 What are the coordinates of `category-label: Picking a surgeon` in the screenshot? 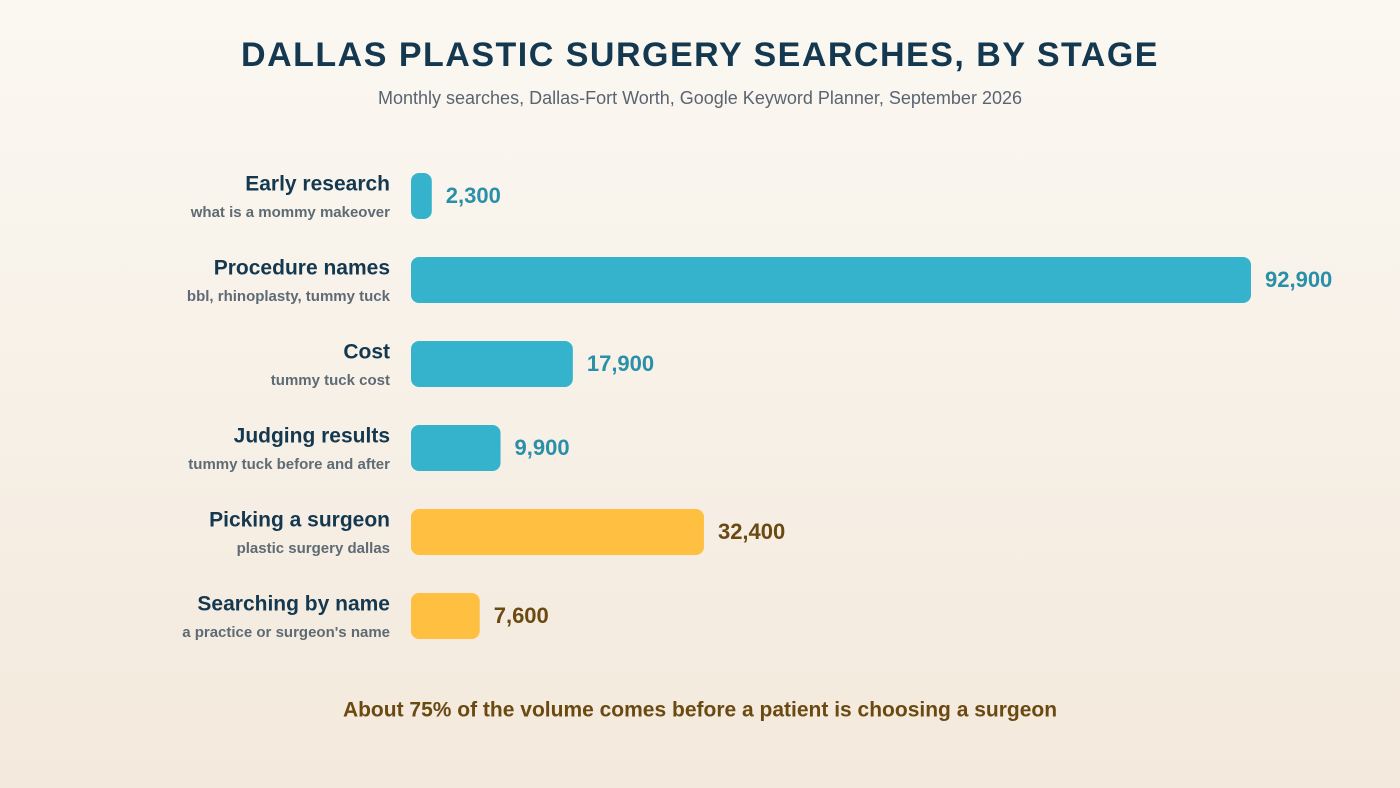 It's located at (299, 520).